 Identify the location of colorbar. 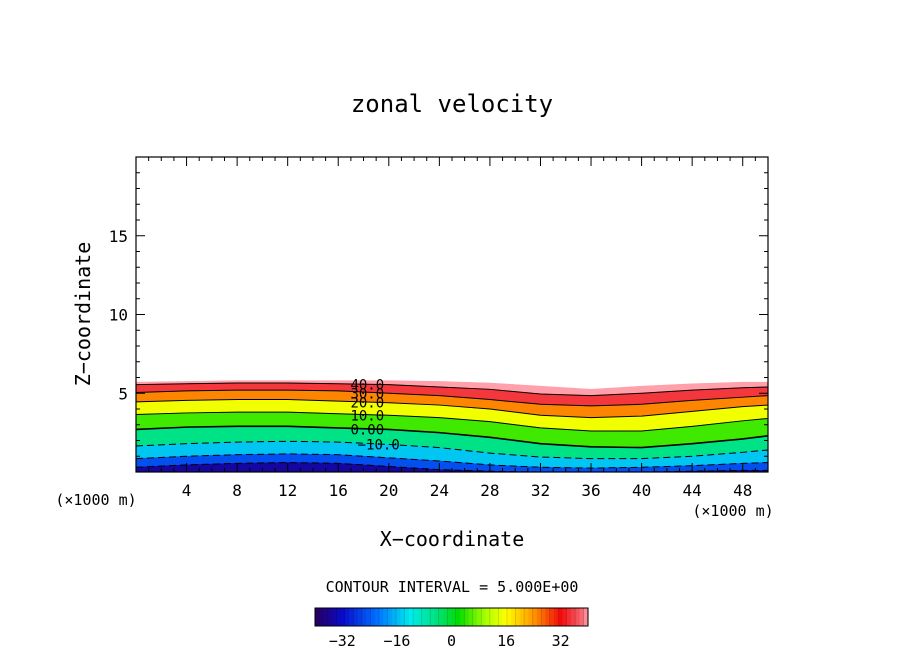
(452, 617).